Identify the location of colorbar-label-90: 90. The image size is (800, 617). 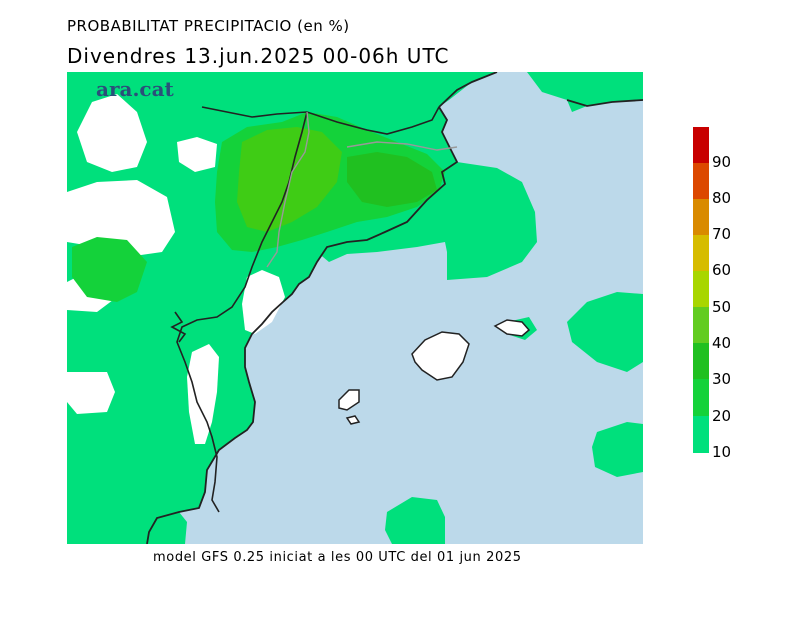
(722, 162).